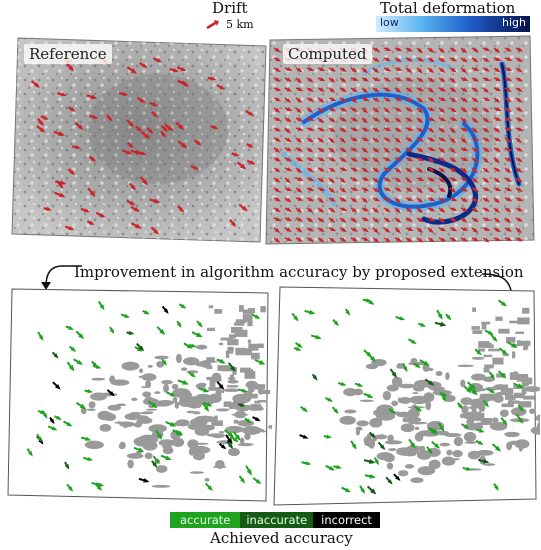  Describe the element at coordinates (240, 24) in the screenshot. I see `drift-scale-label: 5 km` at that location.